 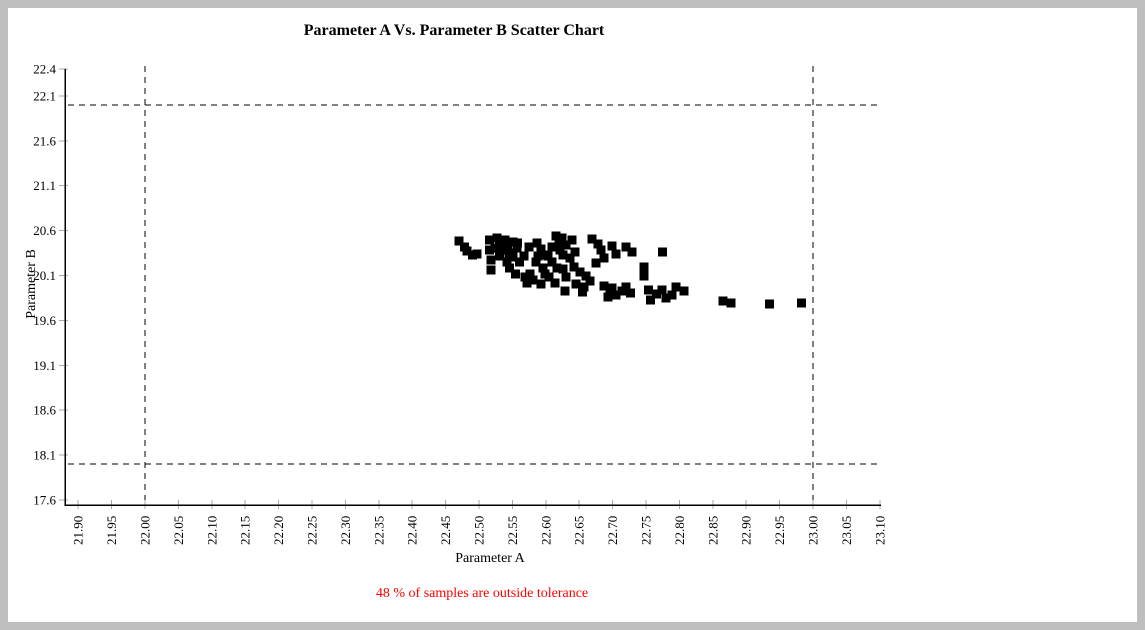 I want to click on x-tick-label: 22.20, so click(x=278, y=530).